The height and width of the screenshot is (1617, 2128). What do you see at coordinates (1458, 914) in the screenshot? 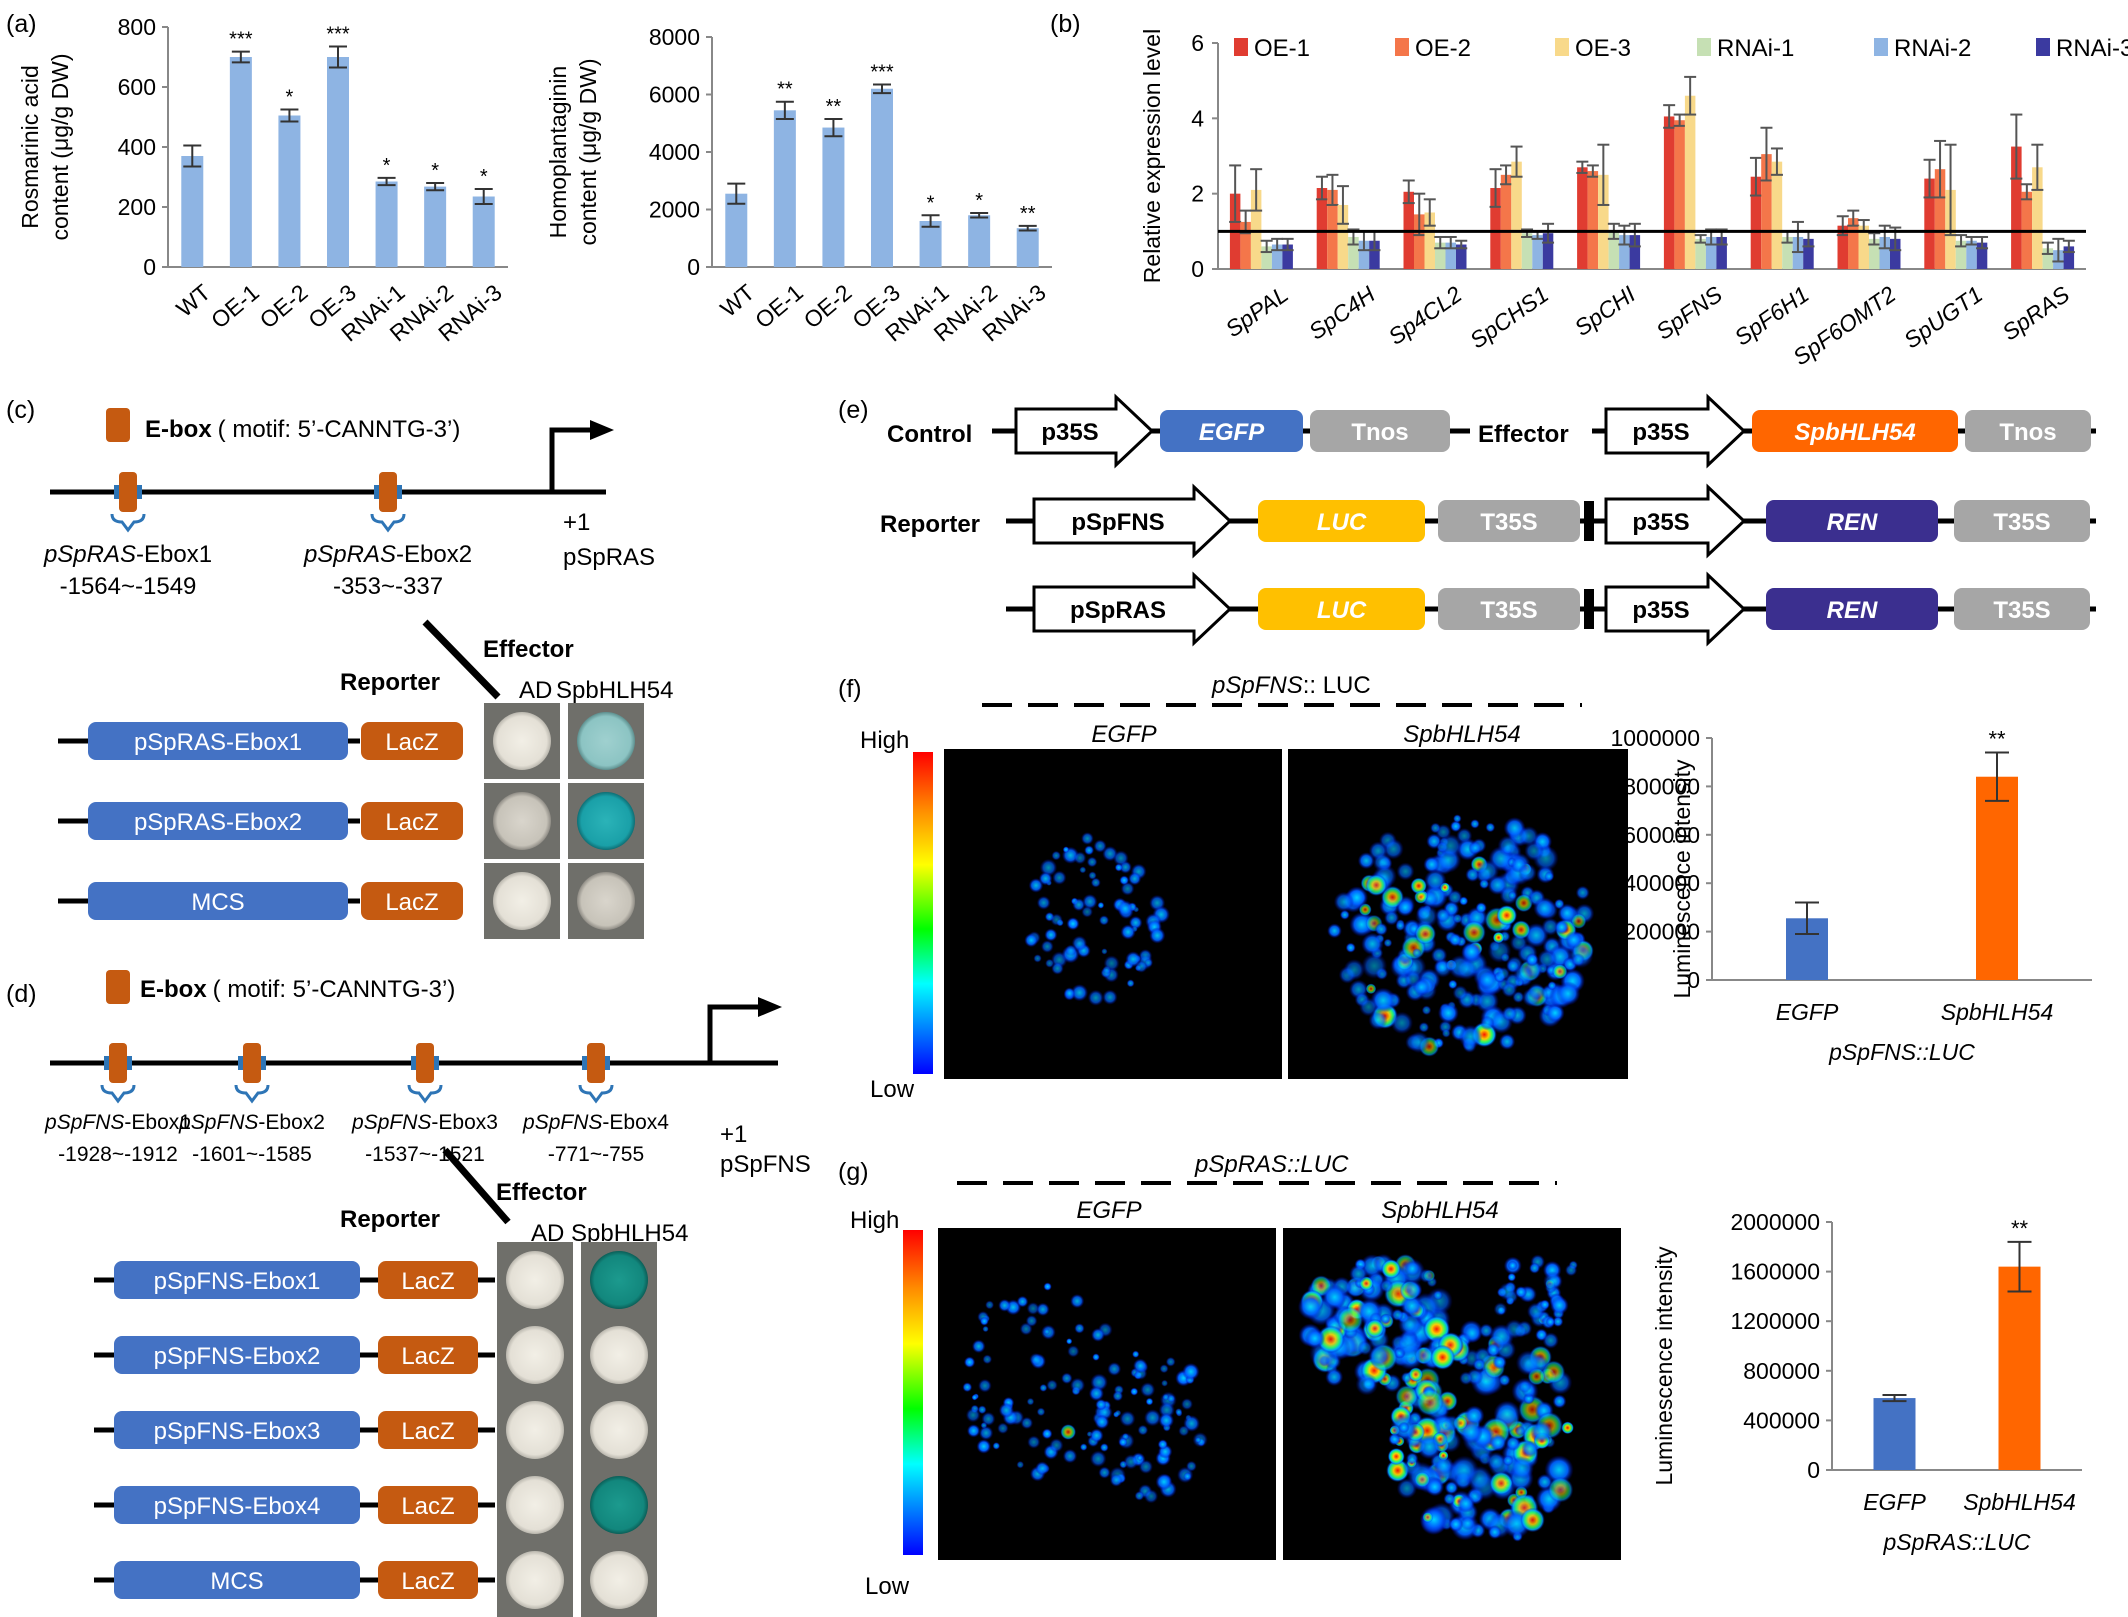
I see `luminescence-image-bhlh` at bounding box center [1458, 914].